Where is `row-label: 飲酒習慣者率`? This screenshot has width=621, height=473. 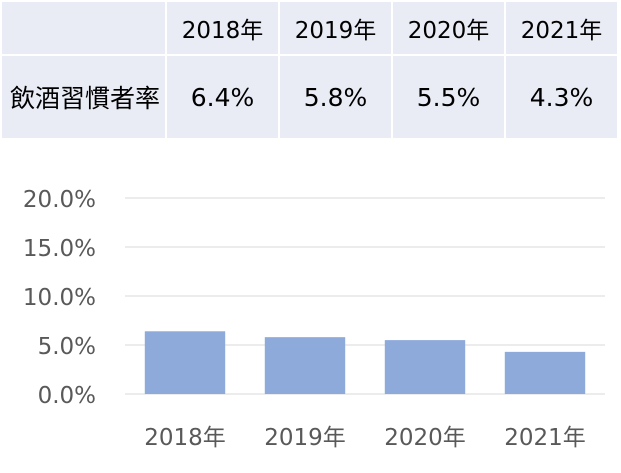
row-label: 飲酒習慣者率 is located at coordinates (83, 97).